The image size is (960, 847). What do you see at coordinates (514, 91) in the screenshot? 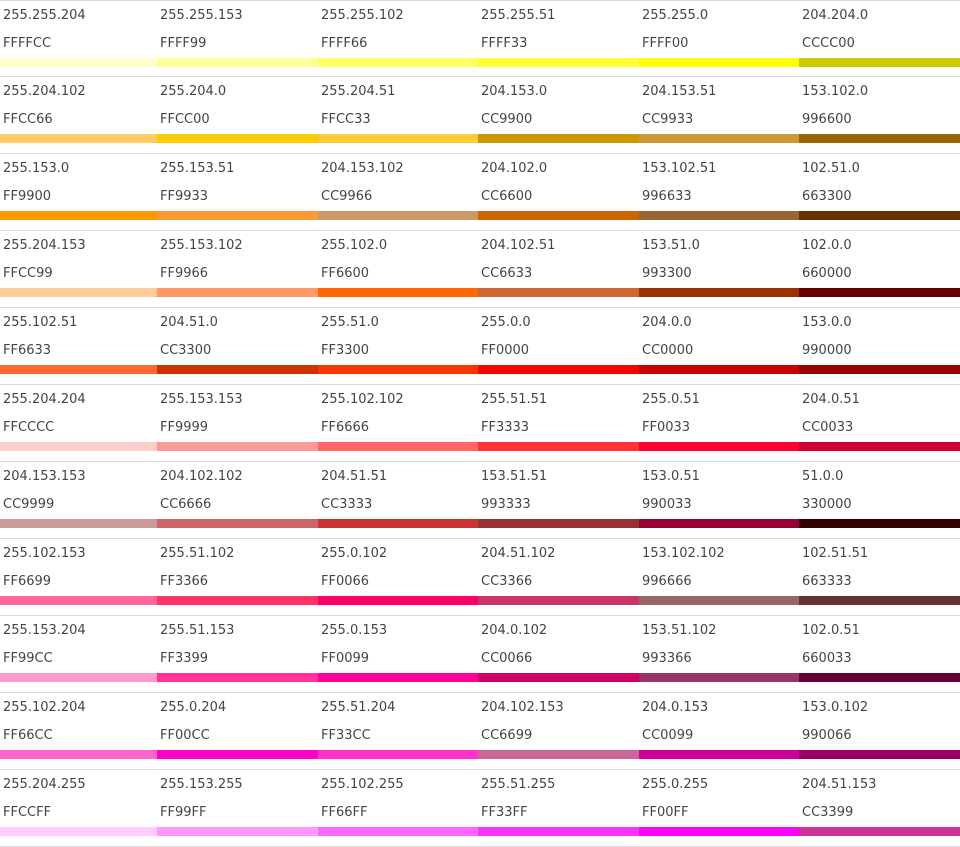
I see `rgb-value: 204.153.0` at bounding box center [514, 91].